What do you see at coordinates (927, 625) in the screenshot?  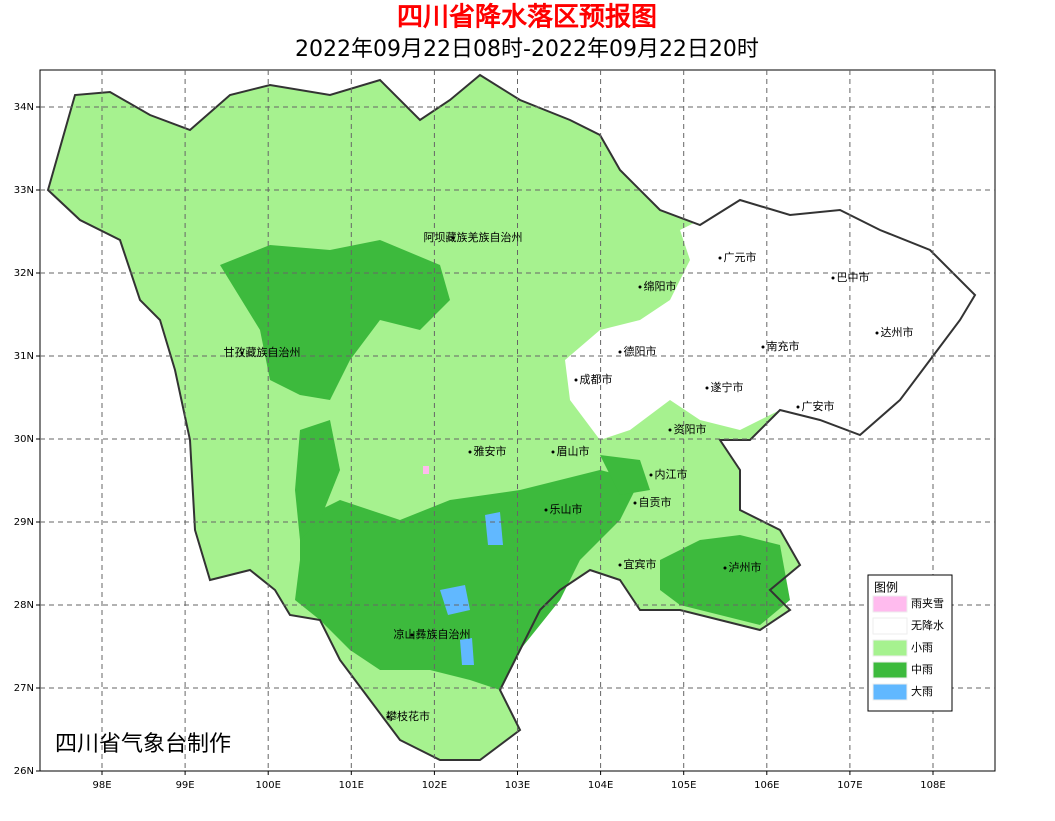 I see `legend-label: 无降水` at bounding box center [927, 625].